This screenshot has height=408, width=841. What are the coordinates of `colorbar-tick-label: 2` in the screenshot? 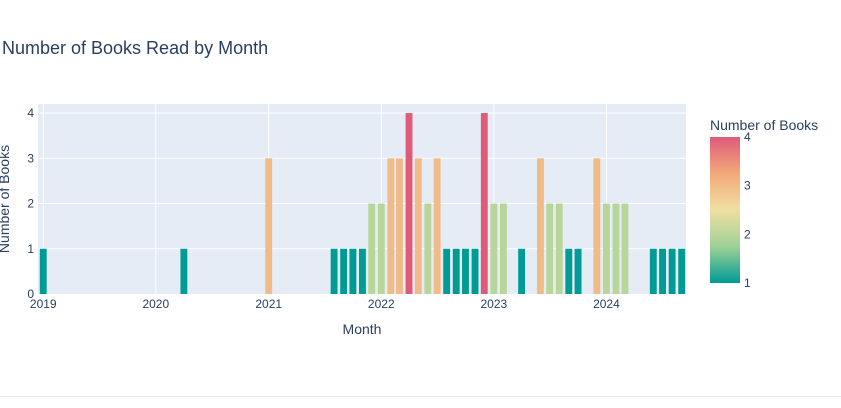 It's located at (747, 234).